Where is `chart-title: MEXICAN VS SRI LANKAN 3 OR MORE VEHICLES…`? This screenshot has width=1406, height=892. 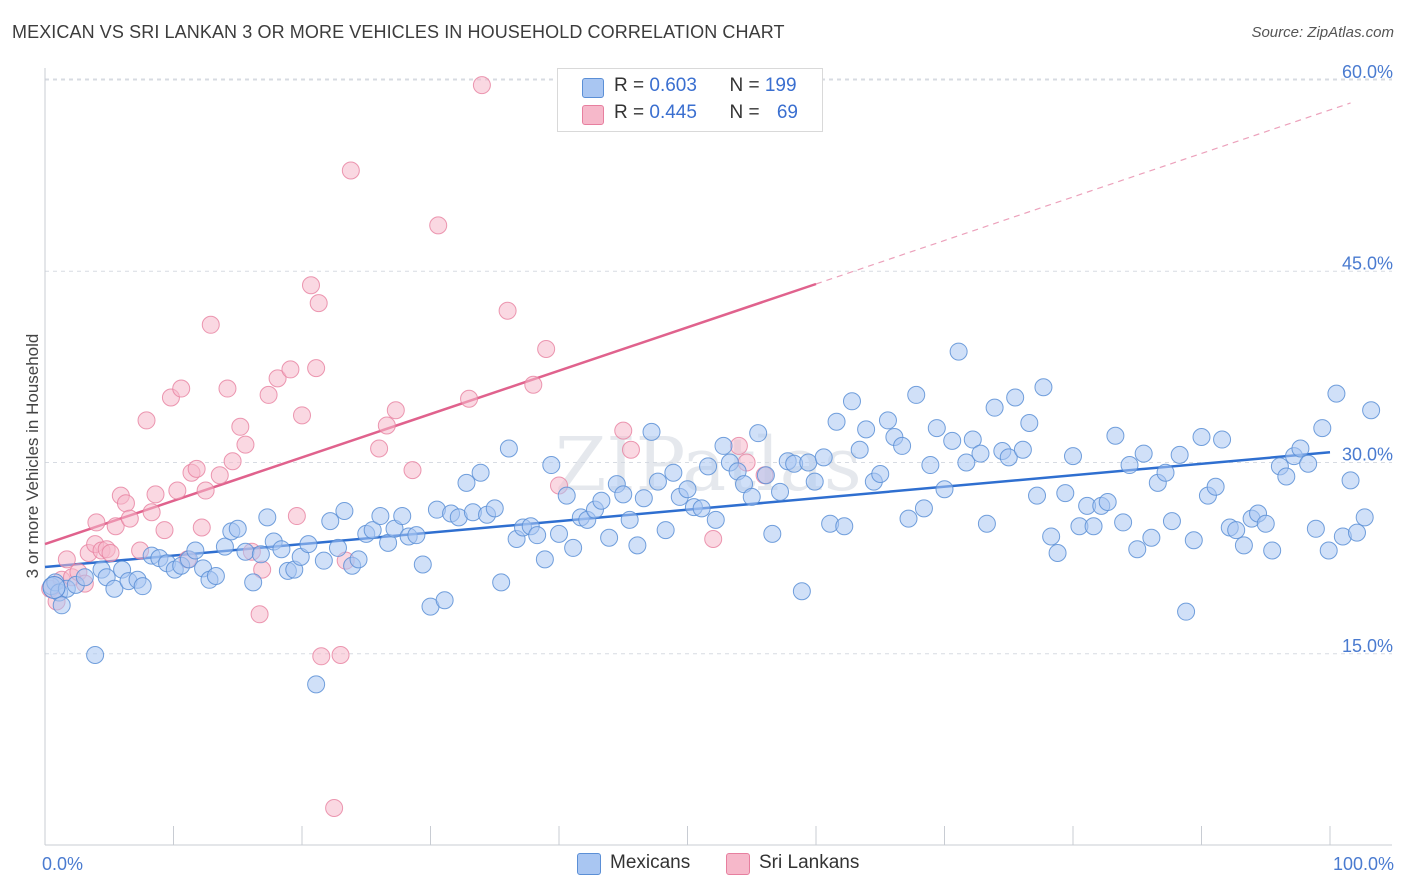
chart-title: MEXICAN VS SRI LANKAN 3 OR MORE VEHICLES… is located at coordinates (398, 32).